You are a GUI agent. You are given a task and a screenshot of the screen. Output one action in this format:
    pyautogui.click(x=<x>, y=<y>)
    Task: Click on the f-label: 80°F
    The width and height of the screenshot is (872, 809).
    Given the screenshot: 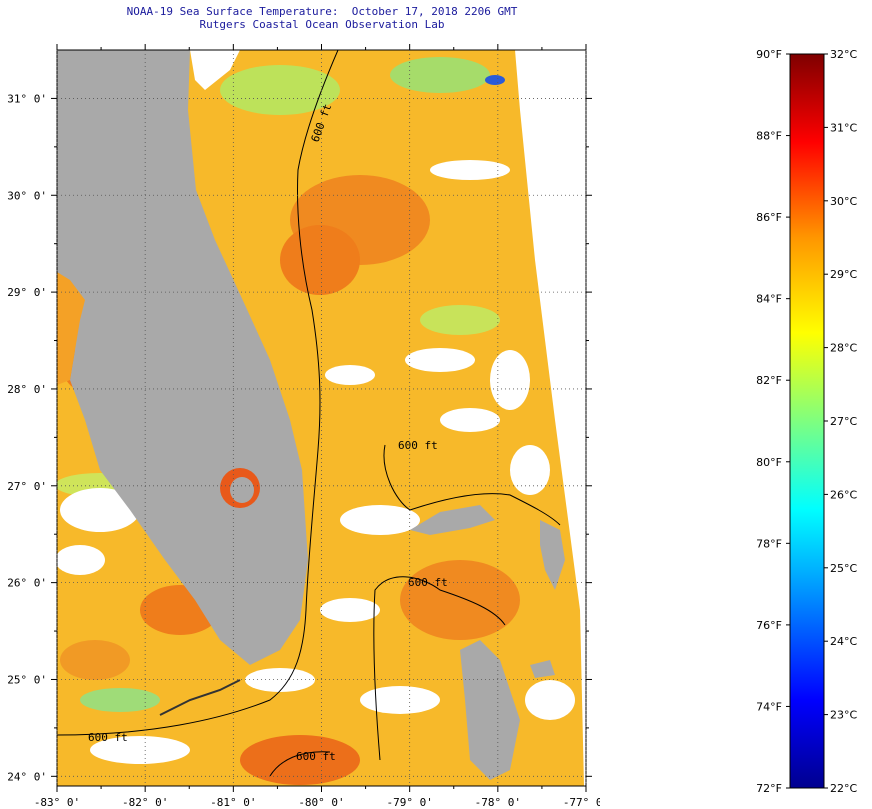 What is the action you would take?
    pyautogui.click(x=769, y=462)
    